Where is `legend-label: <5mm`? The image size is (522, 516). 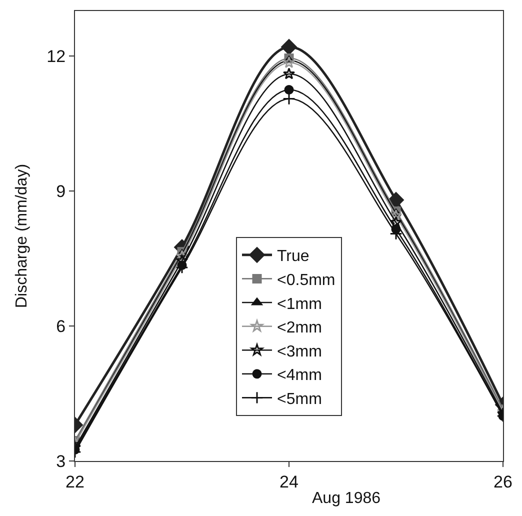
legend-label: <5mm is located at coordinates (299, 399).